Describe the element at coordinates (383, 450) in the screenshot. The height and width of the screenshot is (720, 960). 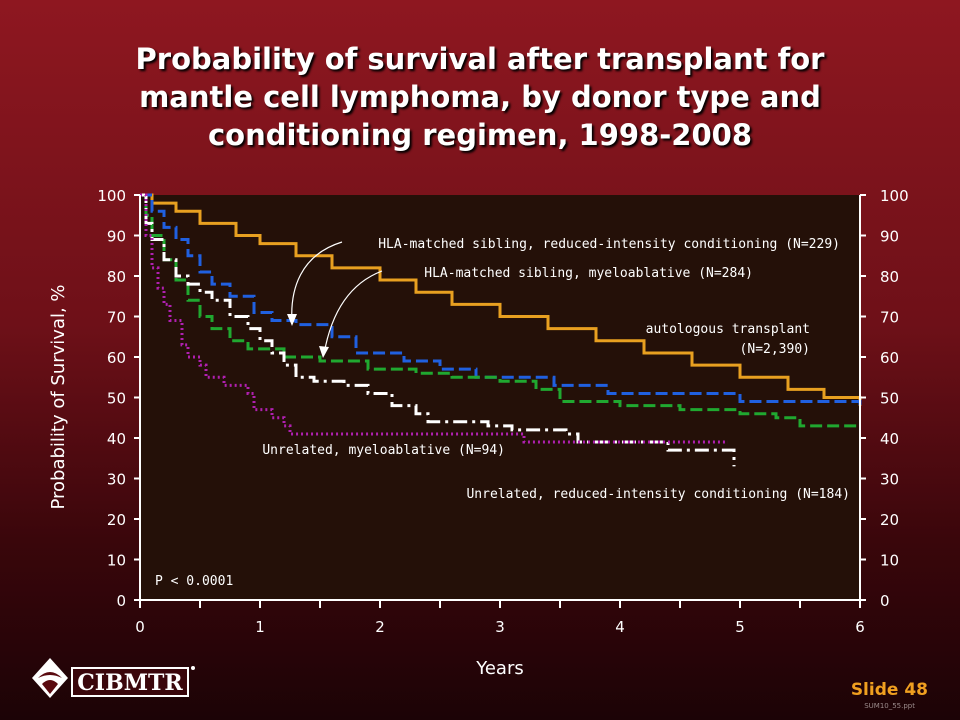
I see `series-label-unrel_mac: Unrelated, myeloablative (N=94)` at that location.